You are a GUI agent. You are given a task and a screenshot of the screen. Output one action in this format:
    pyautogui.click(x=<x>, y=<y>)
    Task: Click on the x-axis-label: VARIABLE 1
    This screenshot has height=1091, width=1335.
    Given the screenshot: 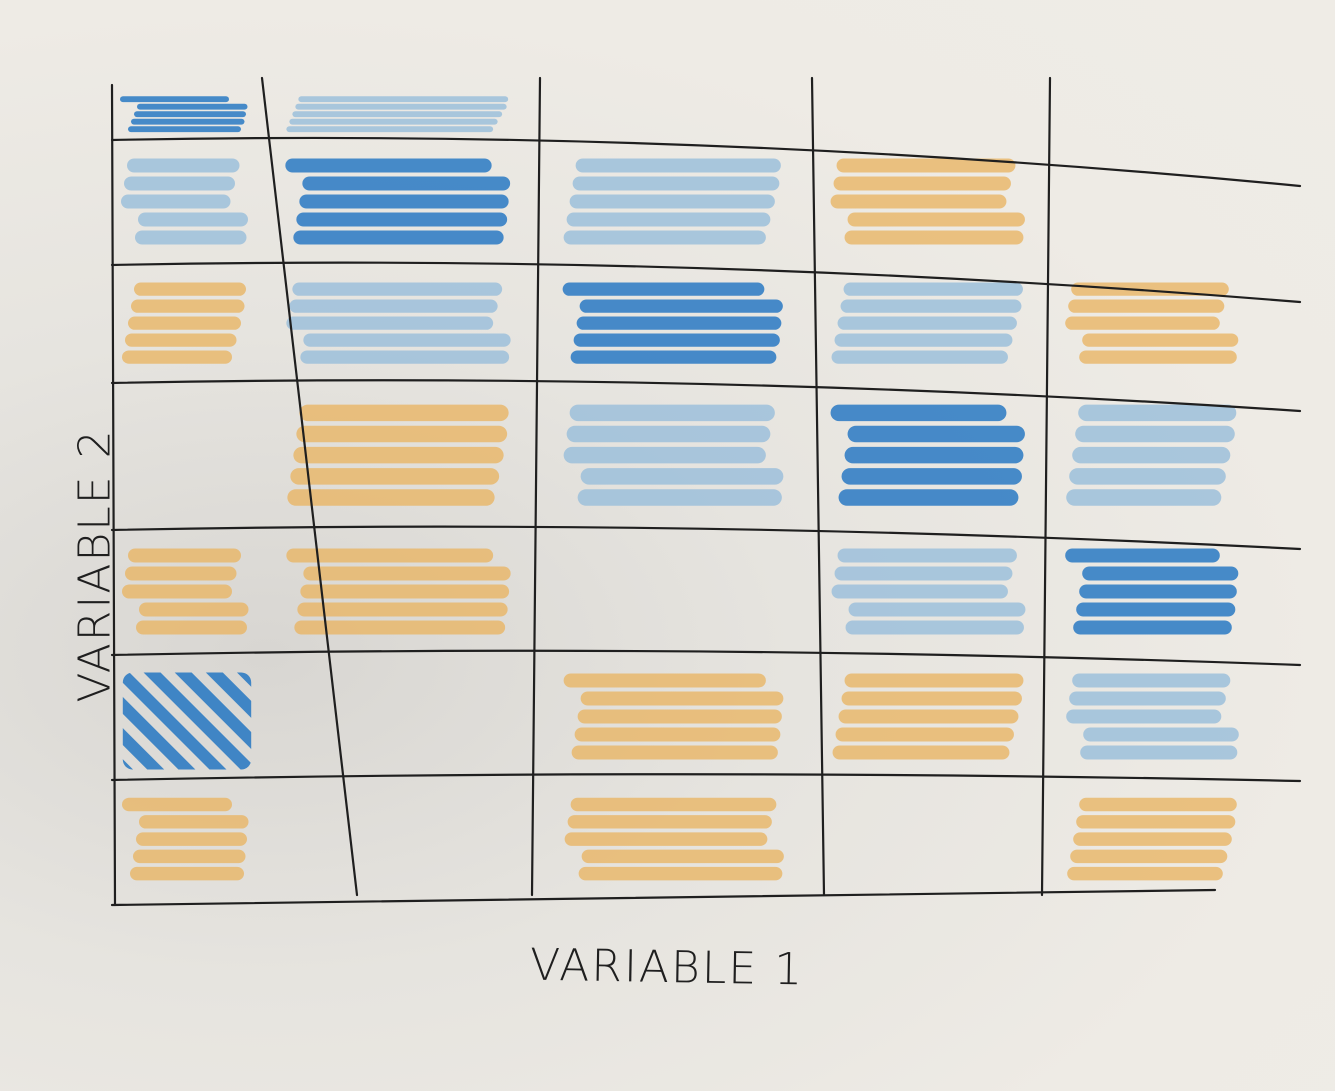 What is the action you would take?
    pyautogui.click(x=667, y=967)
    